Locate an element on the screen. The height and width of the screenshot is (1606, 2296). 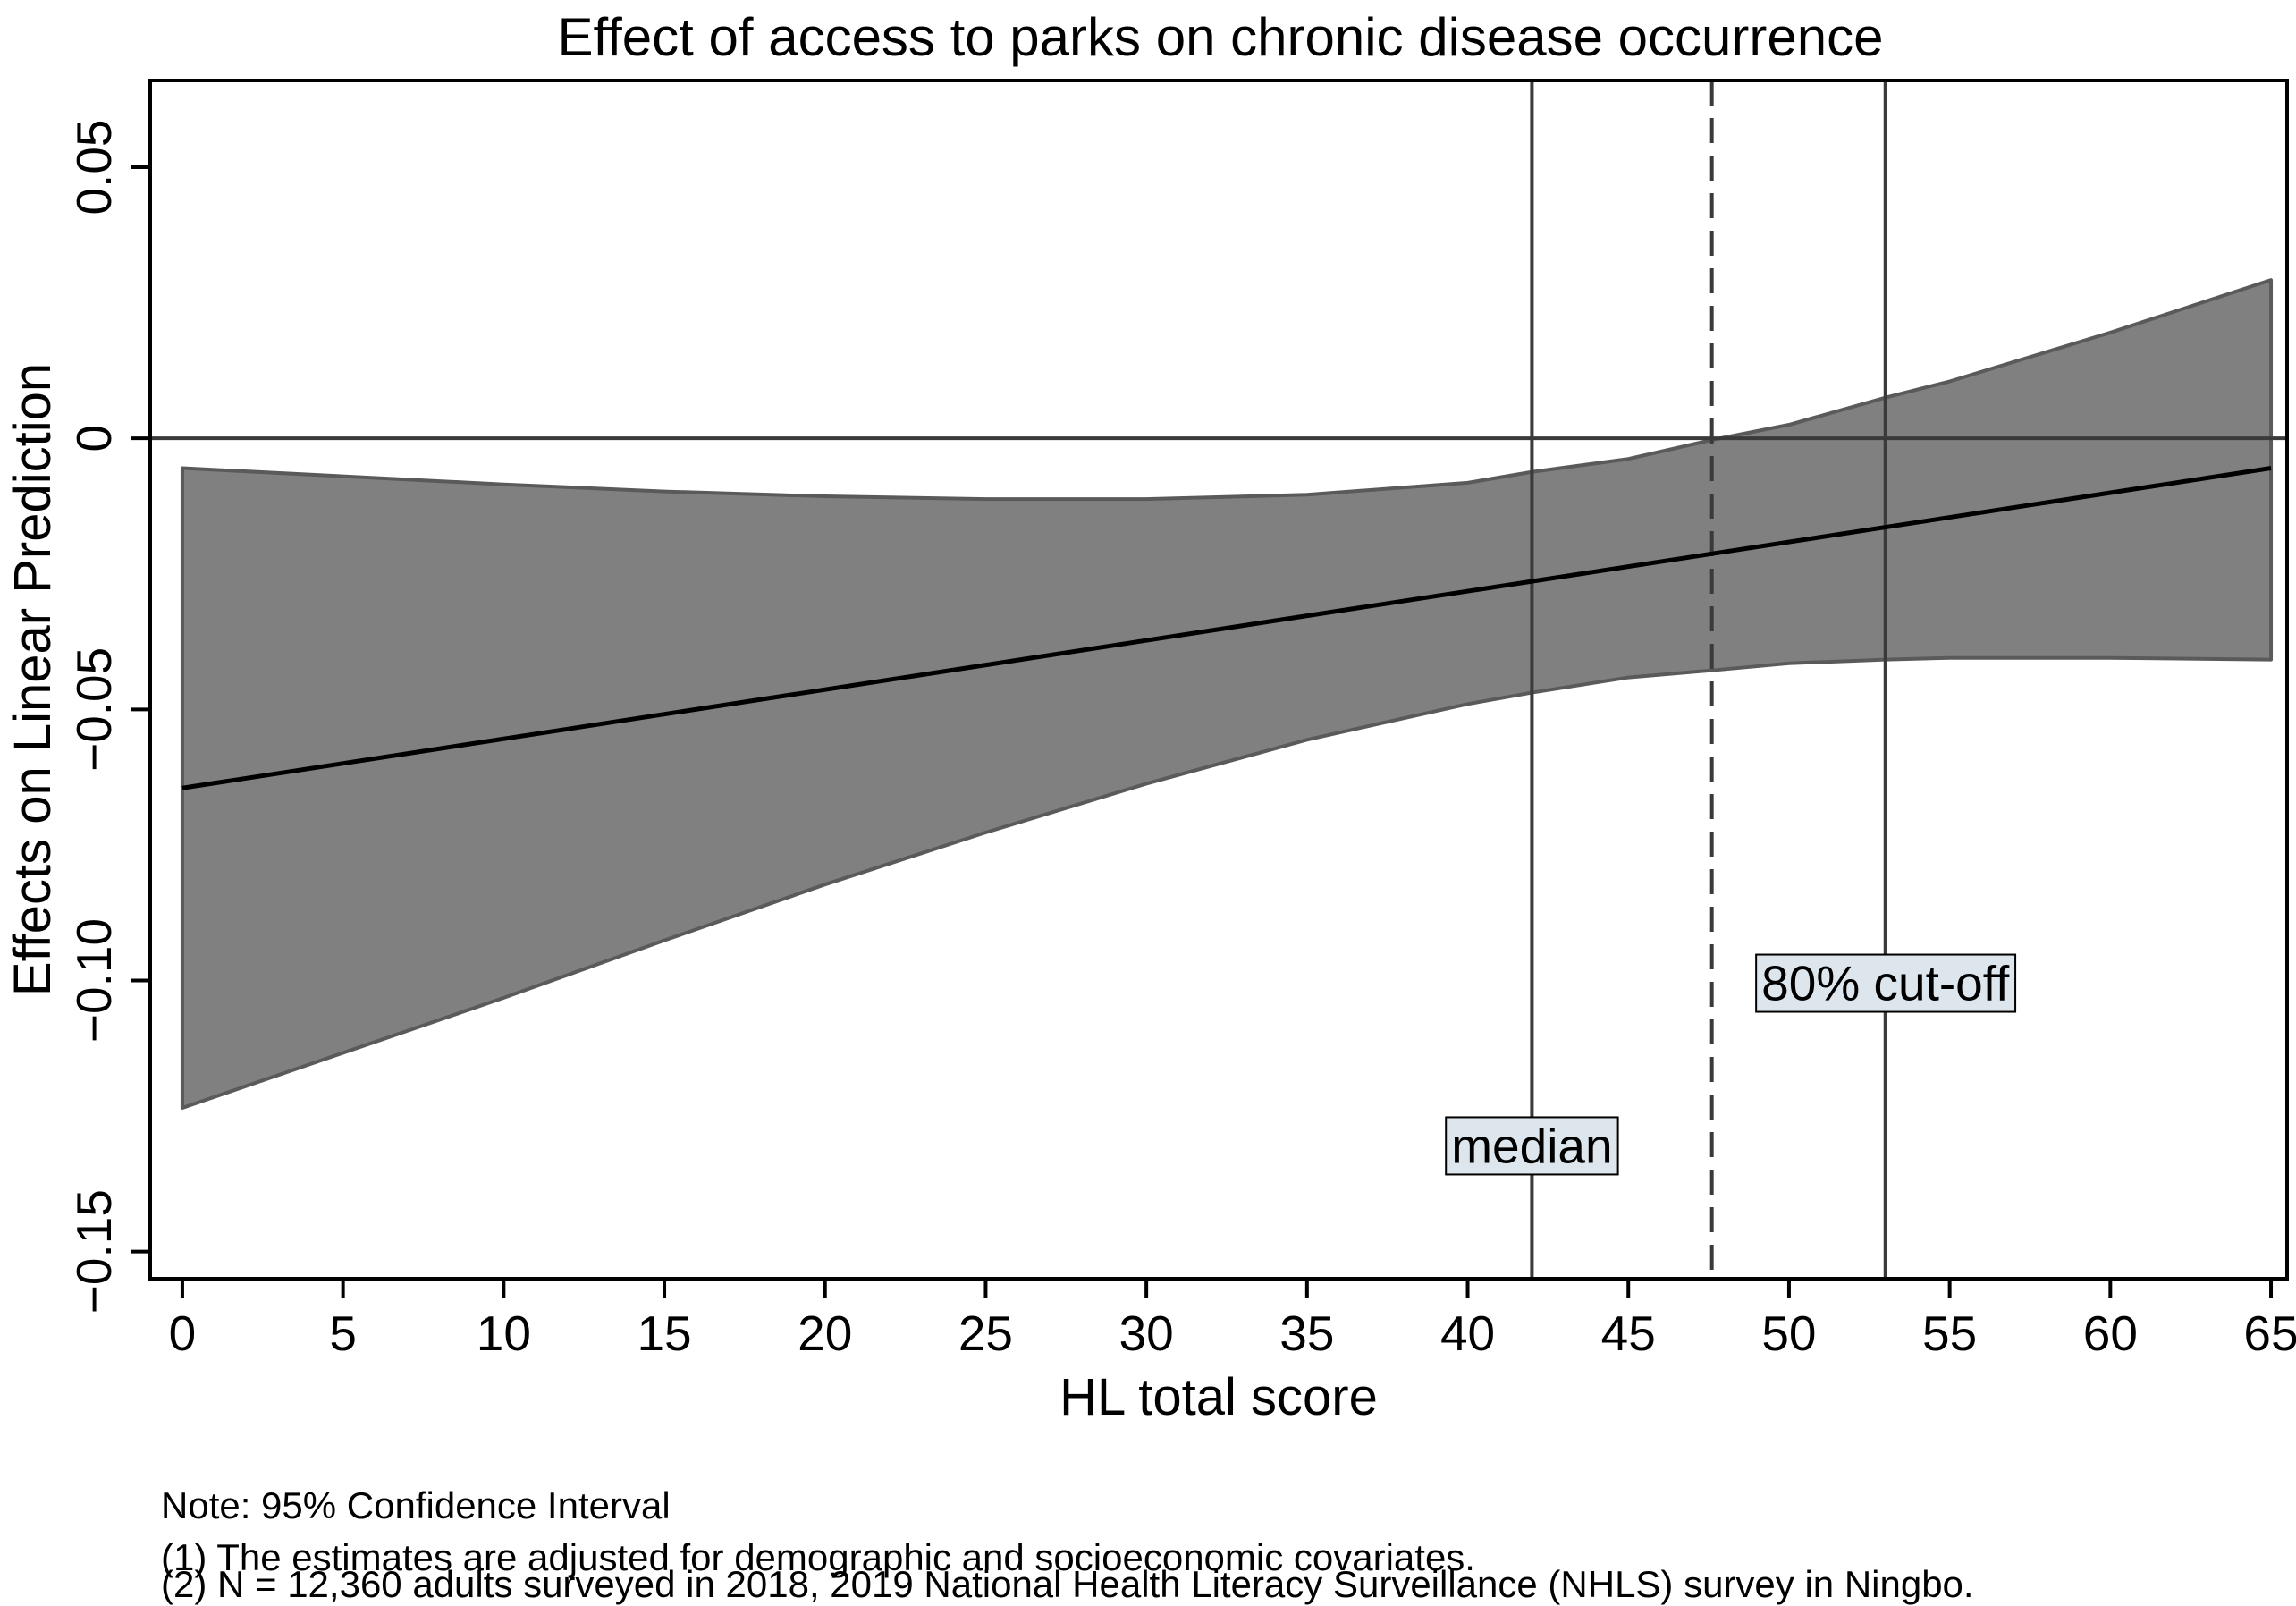
x-tick-label: 35 is located at coordinates (1306, 1333).